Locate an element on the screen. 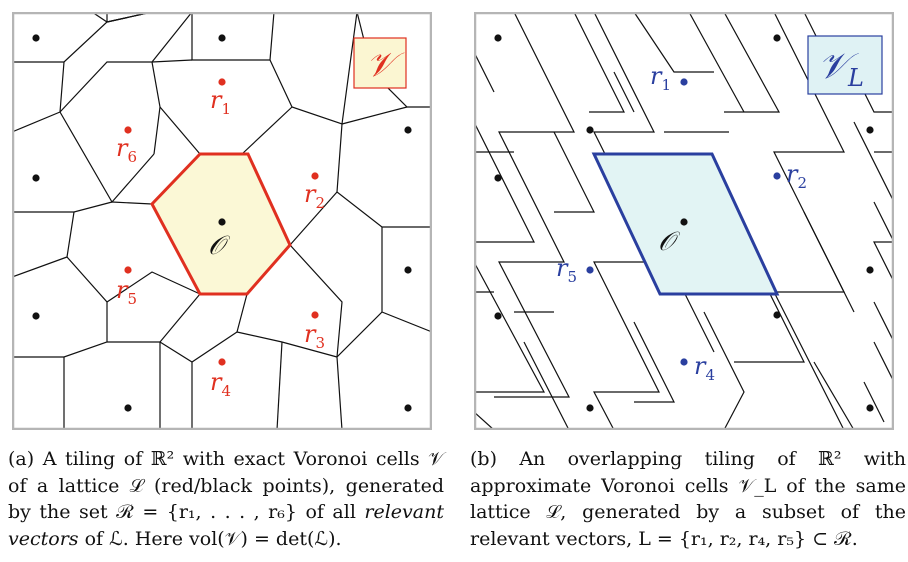 The height and width of the screenshot is (562, 908). label-r2-b: r2 is located at coordinates (796, 176).